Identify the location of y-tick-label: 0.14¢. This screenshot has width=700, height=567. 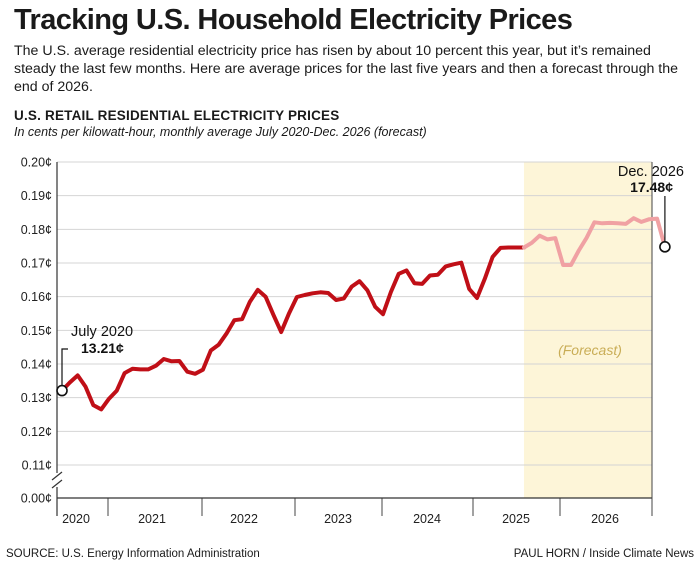
(36, 365).